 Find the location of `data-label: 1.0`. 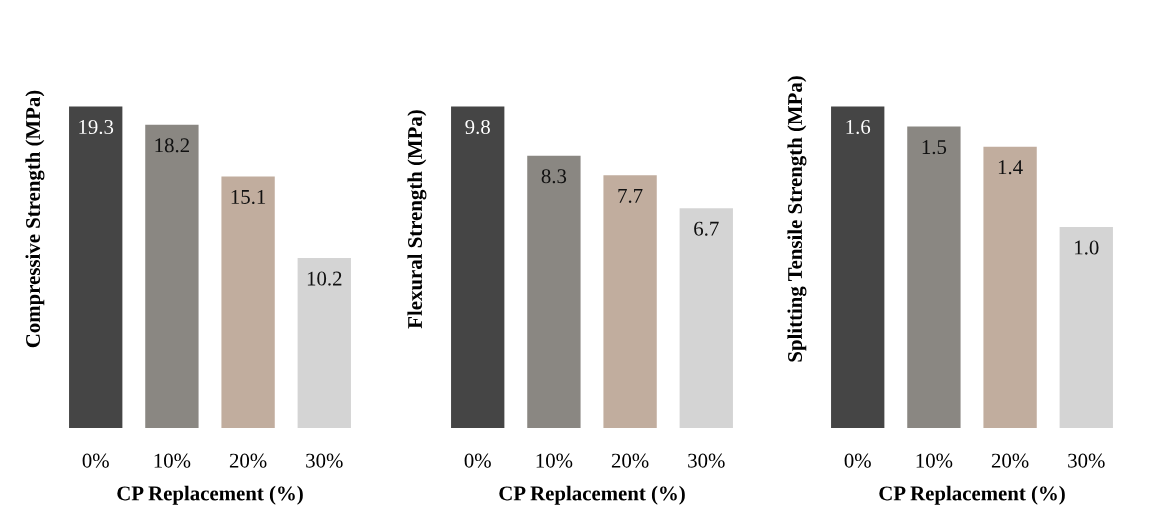

data-label: 1.0 is located at coordinates (1087, 247).